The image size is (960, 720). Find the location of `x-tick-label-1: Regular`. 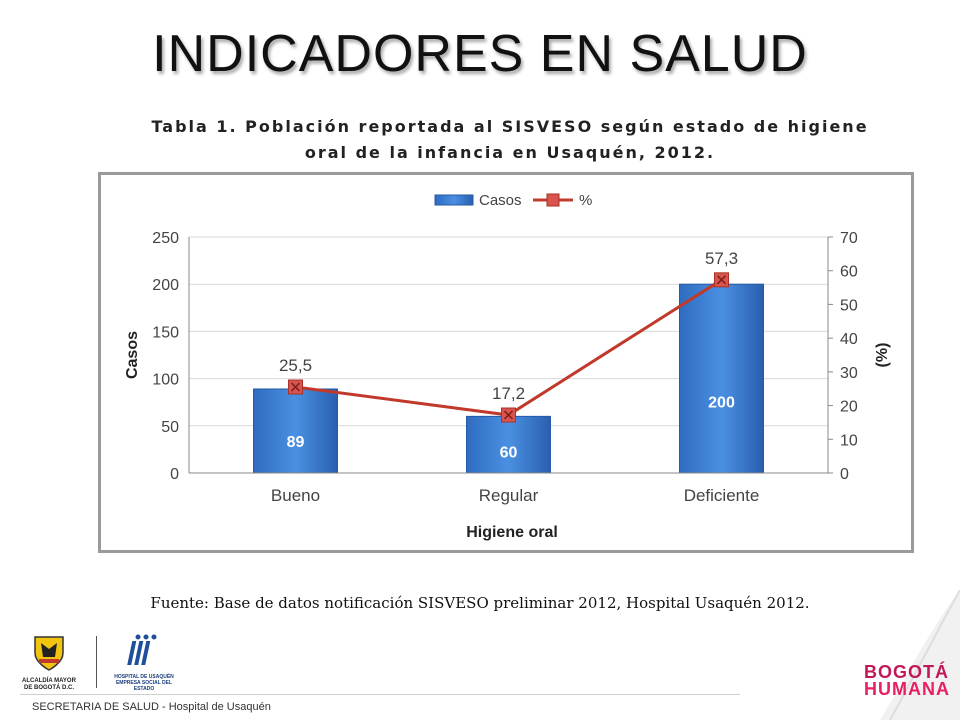

x-tick-label-1: Regular is located at coordinates (509, 495).